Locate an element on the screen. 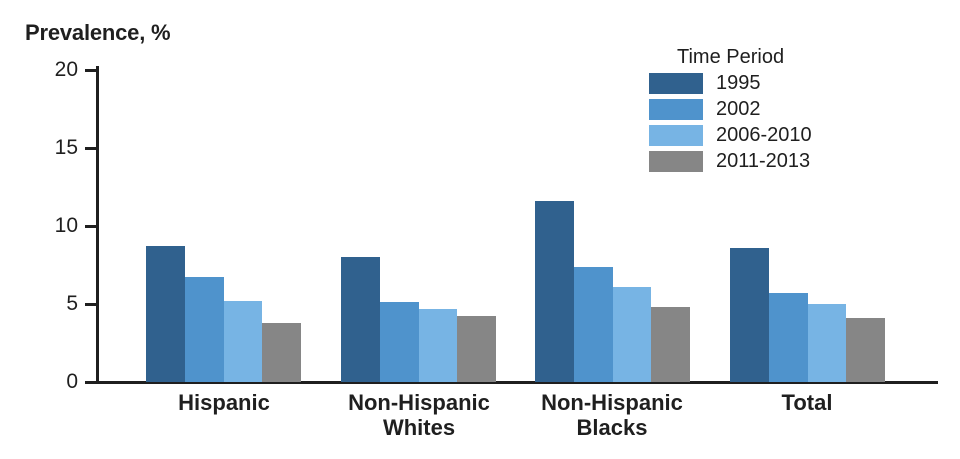  y-axis-line is located at coordinates (97, 225).